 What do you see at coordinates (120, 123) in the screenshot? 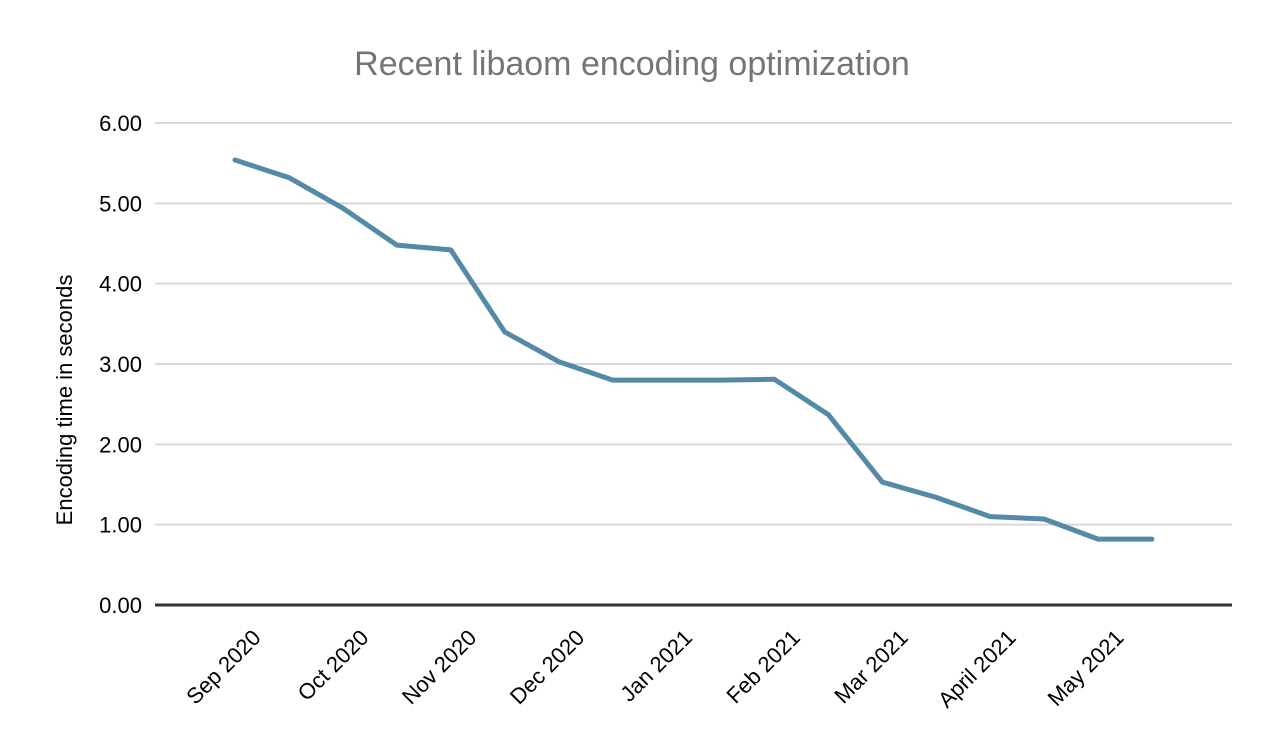
I see `y-tick-label: 6.00` at bounding box center [120, 123].